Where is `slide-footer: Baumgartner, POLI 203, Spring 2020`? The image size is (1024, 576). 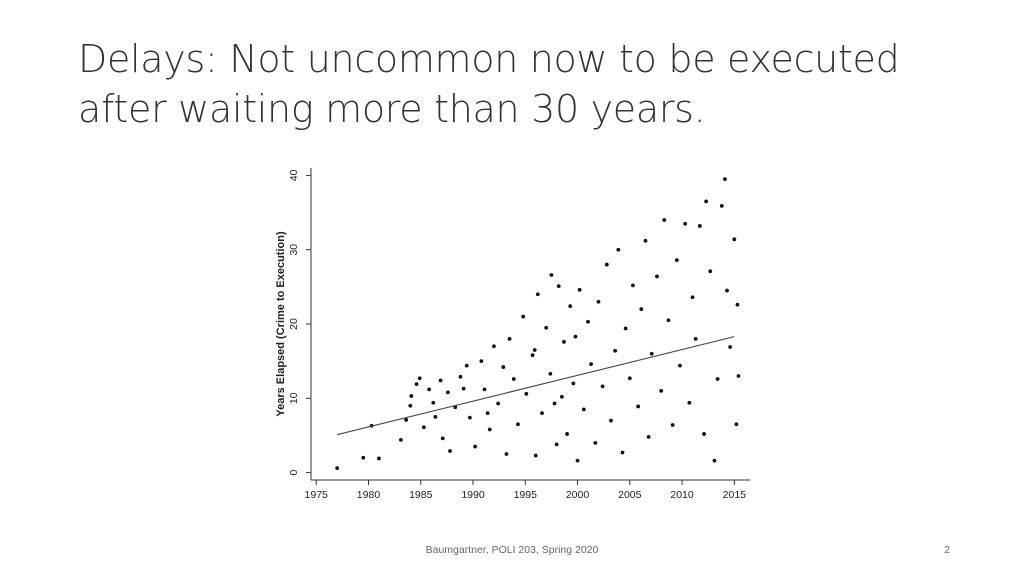
slide-footer: Baumgartner, POLI 203, Spring 2020 is located at coordinates (512, 550).